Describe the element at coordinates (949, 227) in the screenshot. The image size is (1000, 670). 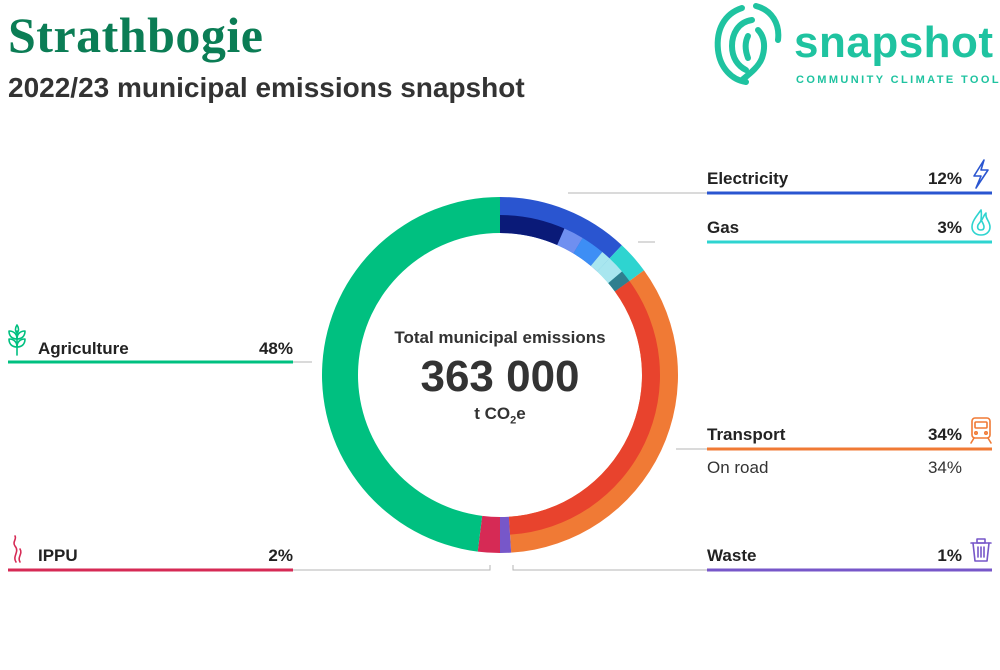
I see `legend-gas-percent: 3%` at that location.